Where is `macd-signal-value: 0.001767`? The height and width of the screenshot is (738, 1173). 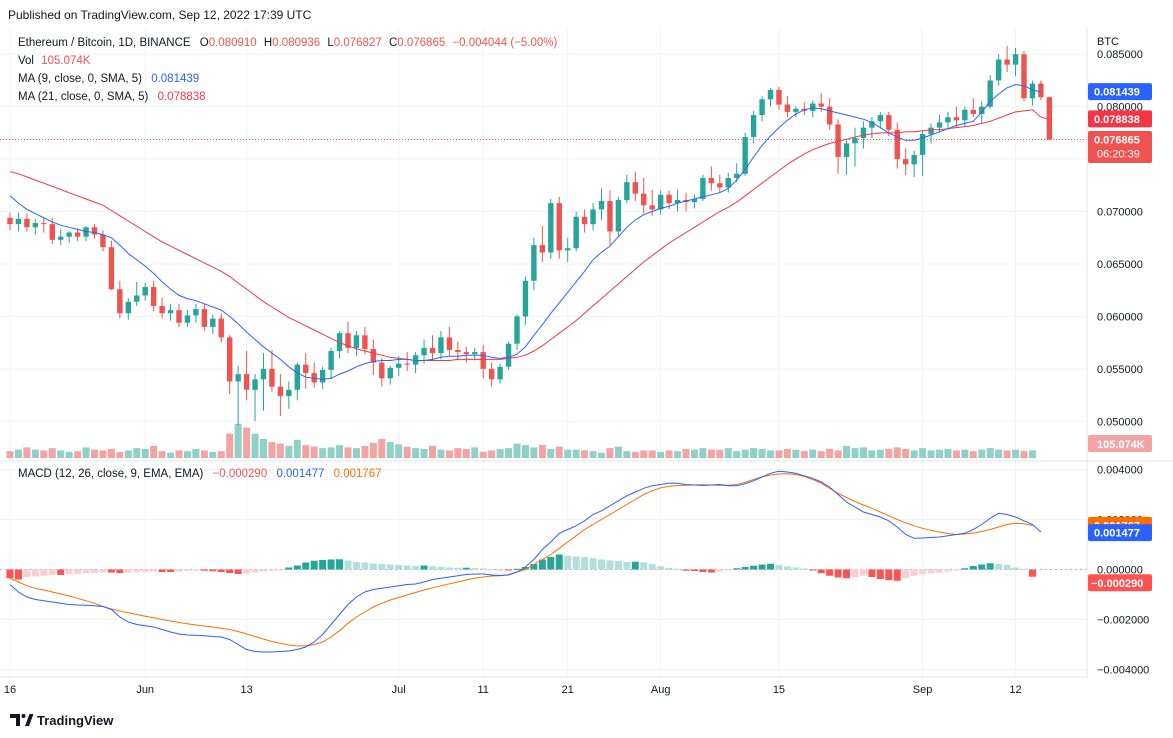 macd-signal-value: 0.001767 is located at coordinates (358, 474).